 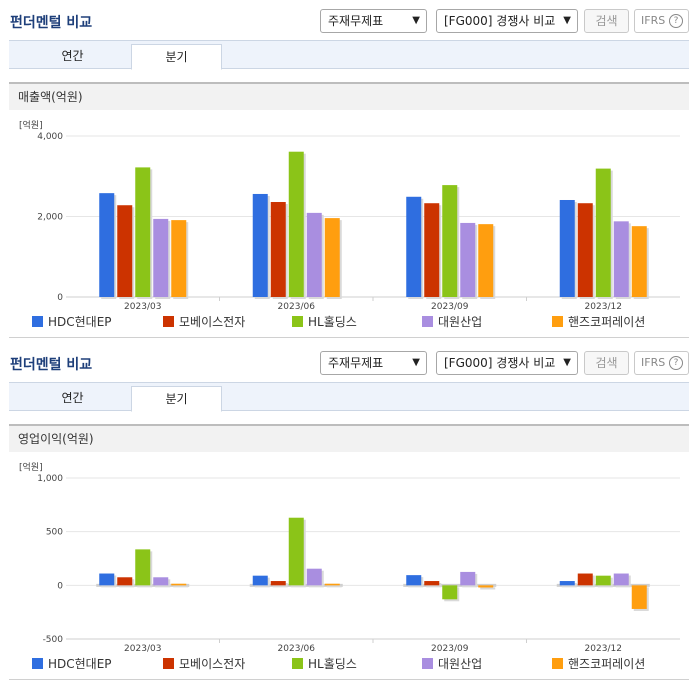 What do you see at coordinates (603, 649) in the screenshot?
I see `x-tick-label: 2023/12` at bounding box center [603, 649].